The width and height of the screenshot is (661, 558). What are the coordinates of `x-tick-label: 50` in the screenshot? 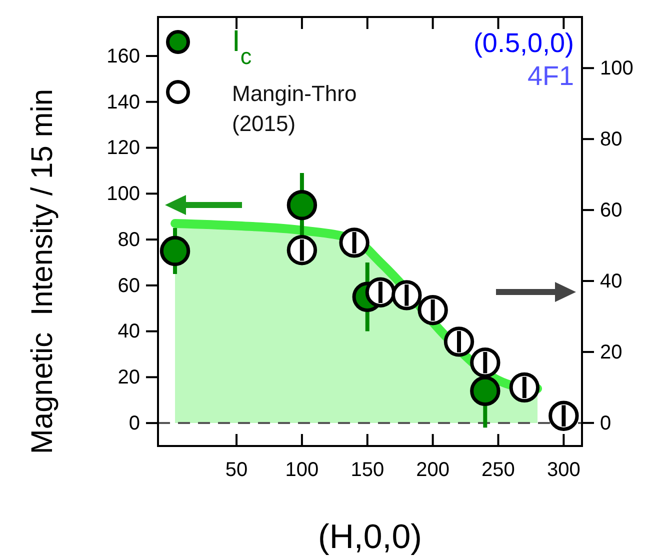 It's located at (236, 470).